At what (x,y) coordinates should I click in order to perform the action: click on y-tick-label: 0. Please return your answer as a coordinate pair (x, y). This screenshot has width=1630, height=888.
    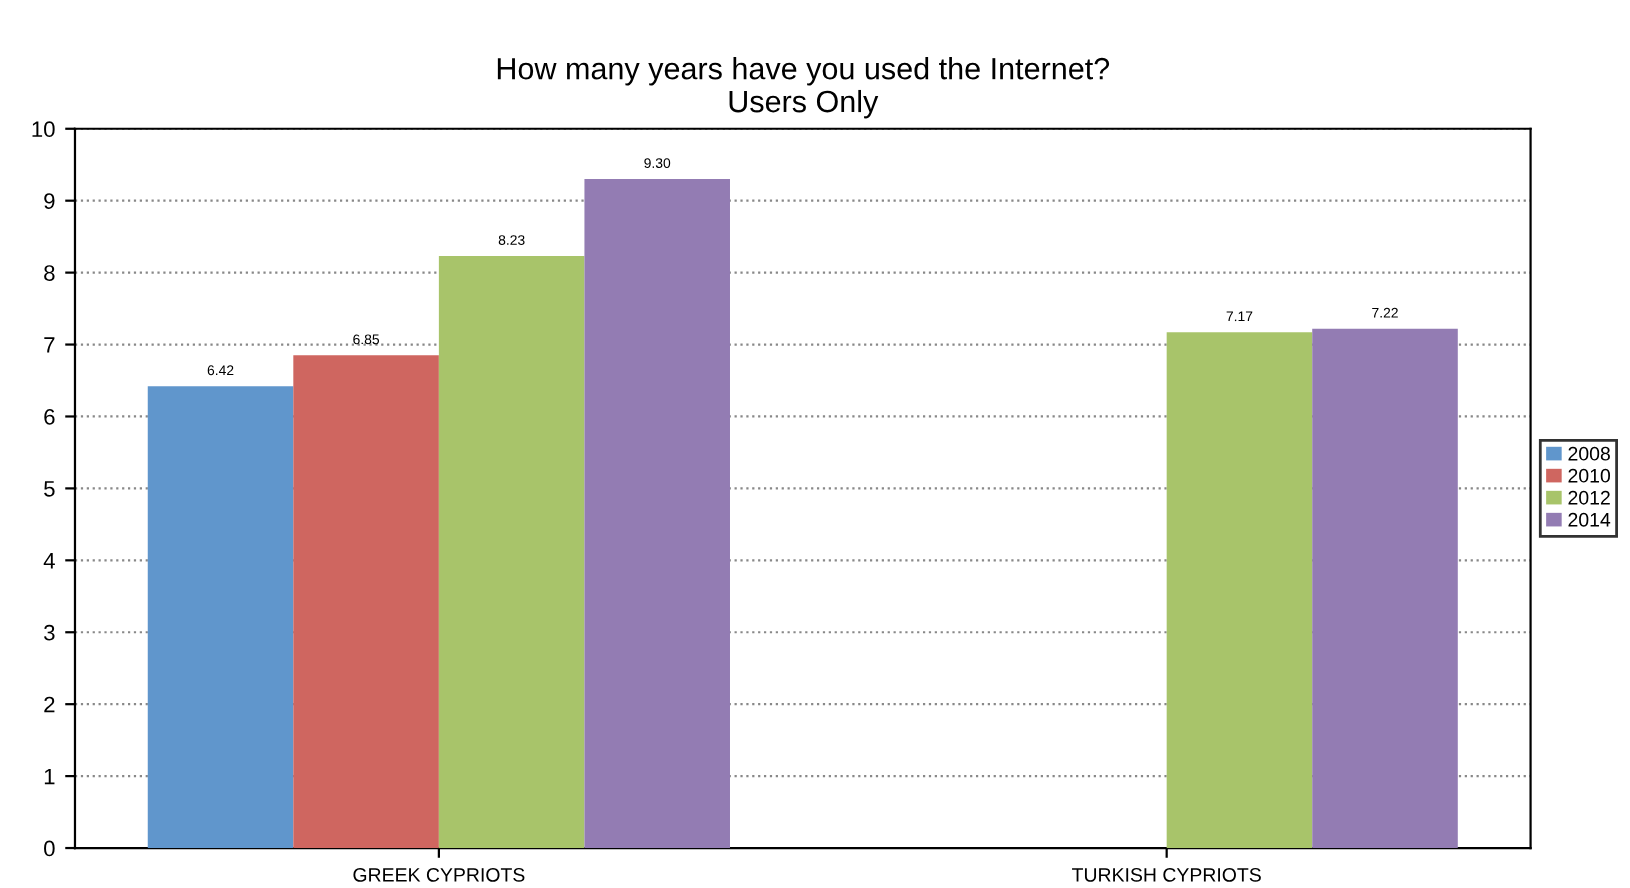
    Looking at the image, I should click on (49, 848).